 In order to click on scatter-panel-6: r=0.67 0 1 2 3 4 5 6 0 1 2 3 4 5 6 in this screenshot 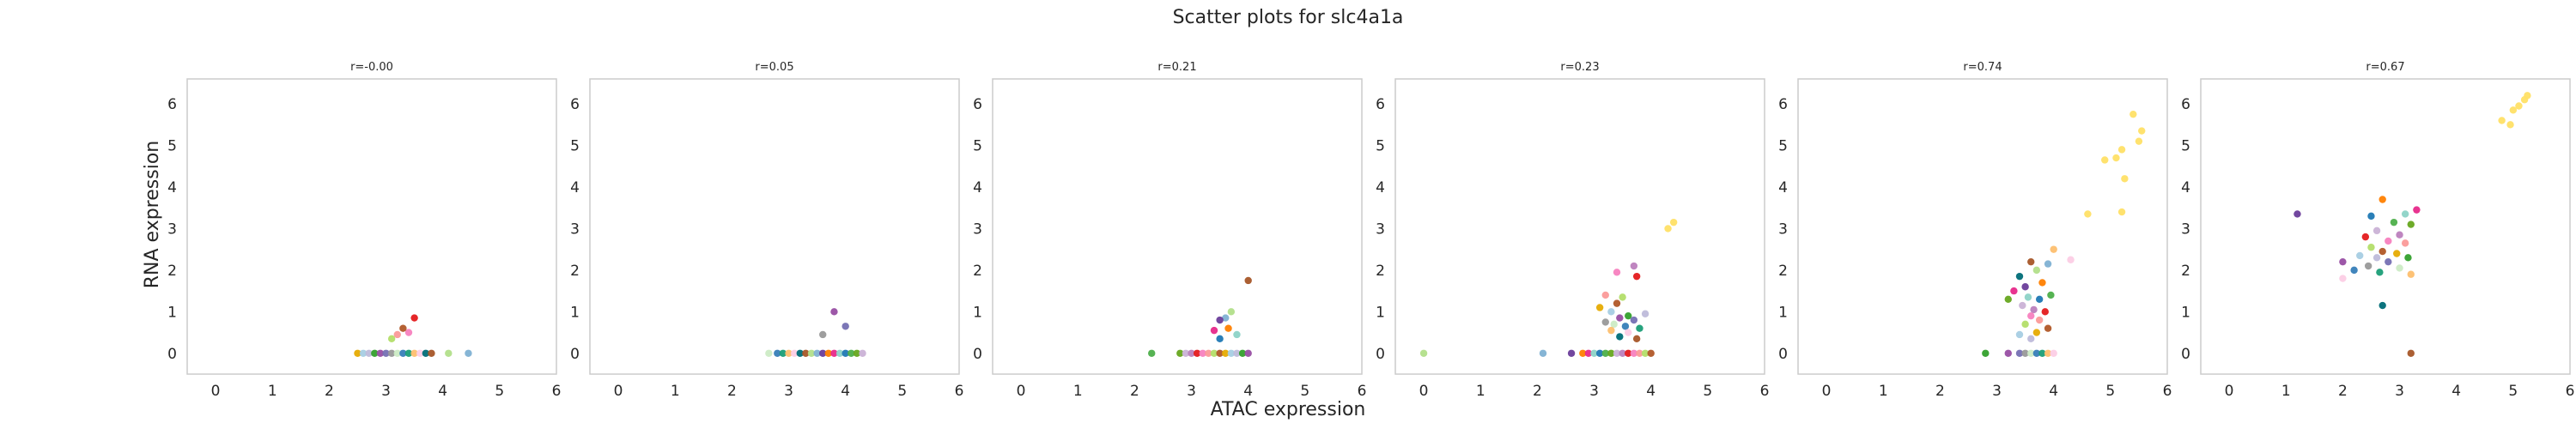, I will do `click(2377, 230)`.